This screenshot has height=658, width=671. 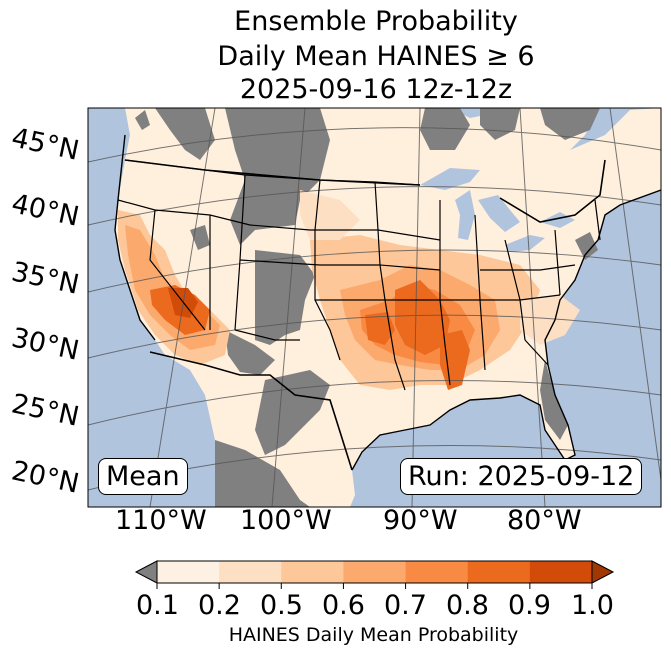 I want to click on great-lakes, so click(x=497, y=210).